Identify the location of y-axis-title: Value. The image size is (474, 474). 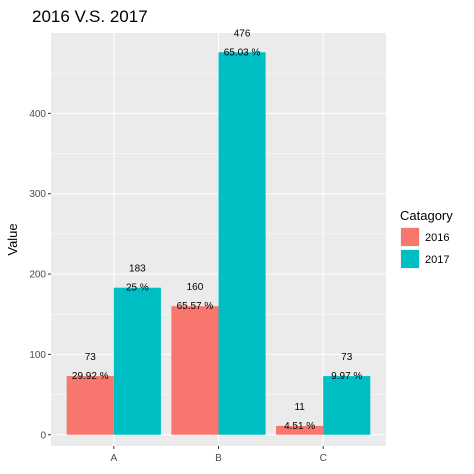
(12, 239).